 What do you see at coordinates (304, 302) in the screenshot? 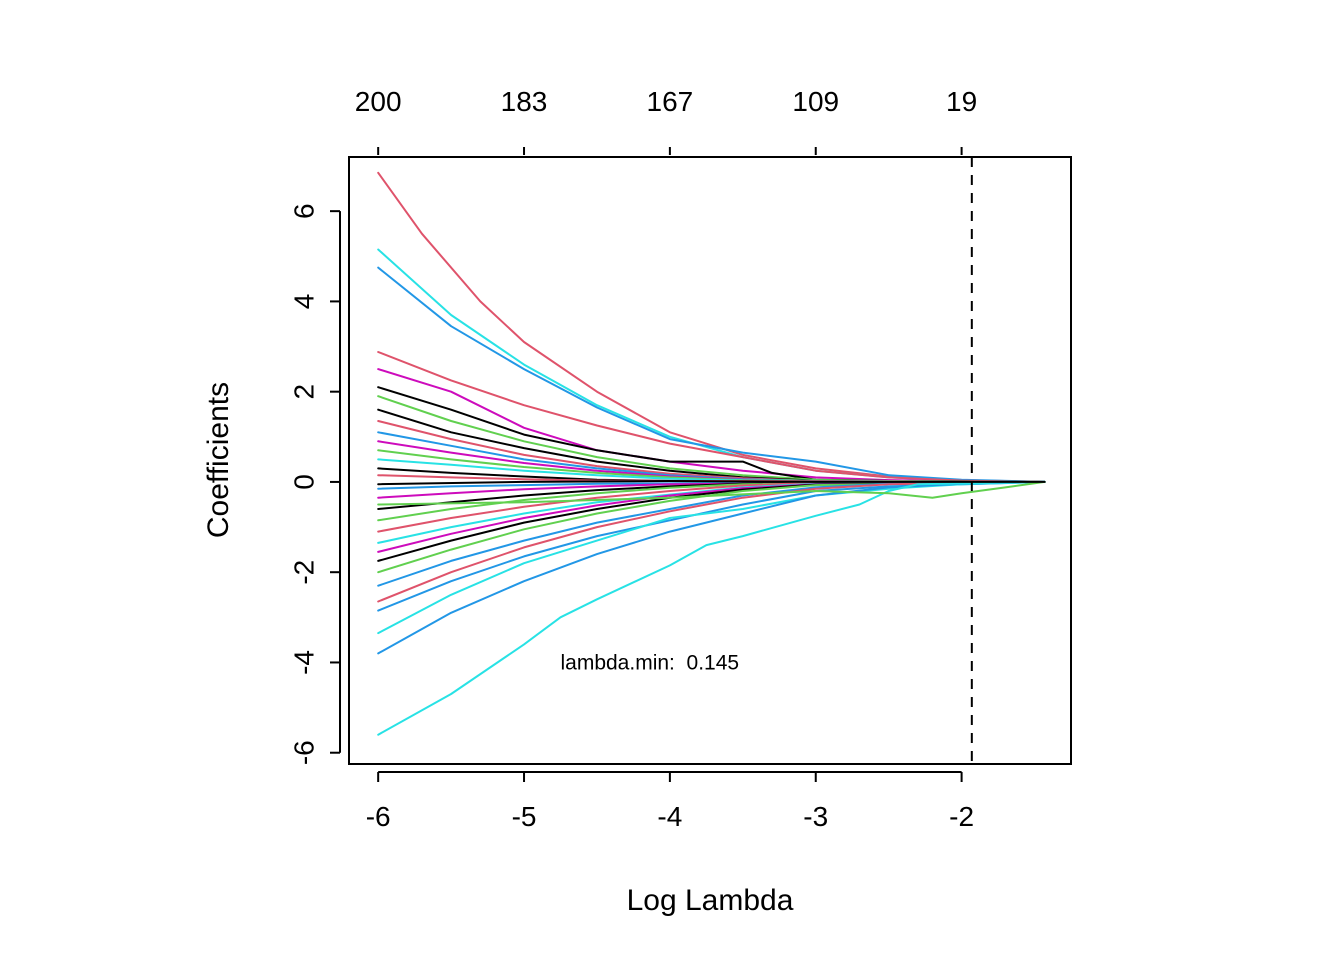
I see `y-tick-label: 4` at bounding box center [304, 302].